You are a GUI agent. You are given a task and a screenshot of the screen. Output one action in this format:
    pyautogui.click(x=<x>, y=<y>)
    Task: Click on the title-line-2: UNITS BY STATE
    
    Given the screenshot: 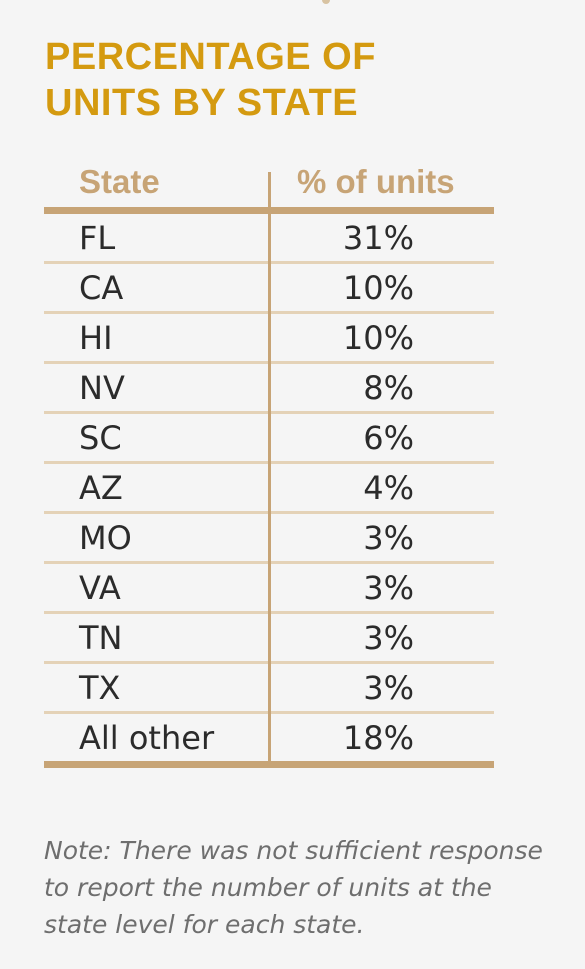 What is the action you would take?
    pyautogui.click(x=202, y=103)
    